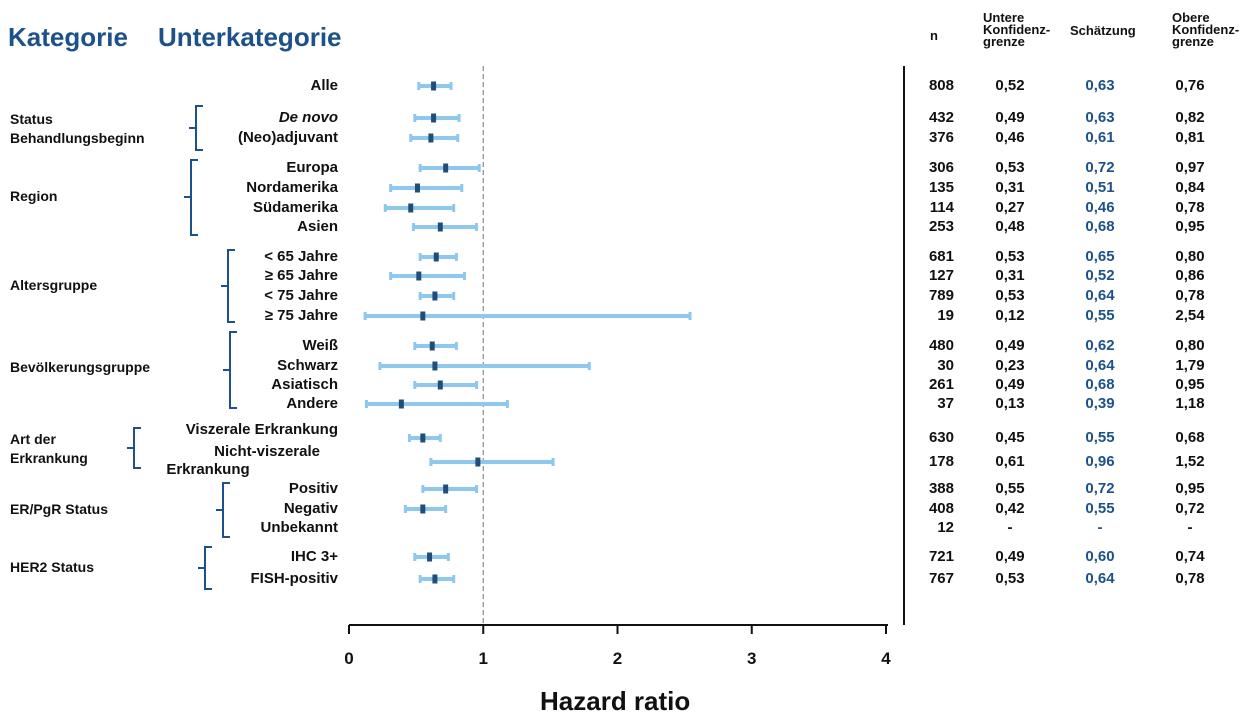 Image resolution: width=1256 pixels, height=724 pixels. What do you see at coordinates (68, 37) in the screenshot?
I see `kategorie-header: Kategorie` at bounding box center [68, 37].